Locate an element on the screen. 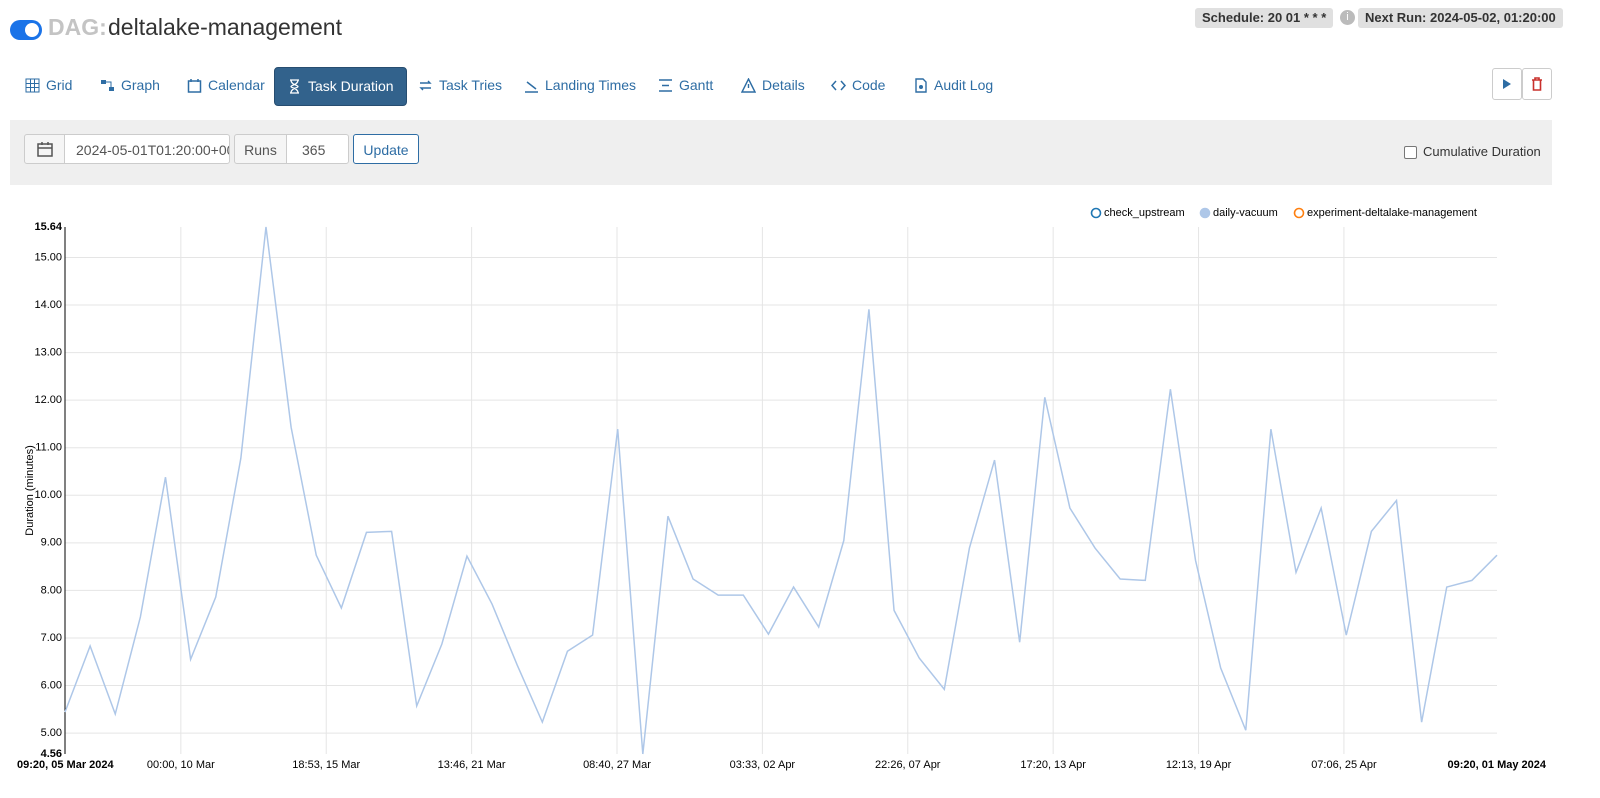 Image resolution: width=1600 pixels, height=798 pixels. info-icon: i is located at coordinates (1347, 17).